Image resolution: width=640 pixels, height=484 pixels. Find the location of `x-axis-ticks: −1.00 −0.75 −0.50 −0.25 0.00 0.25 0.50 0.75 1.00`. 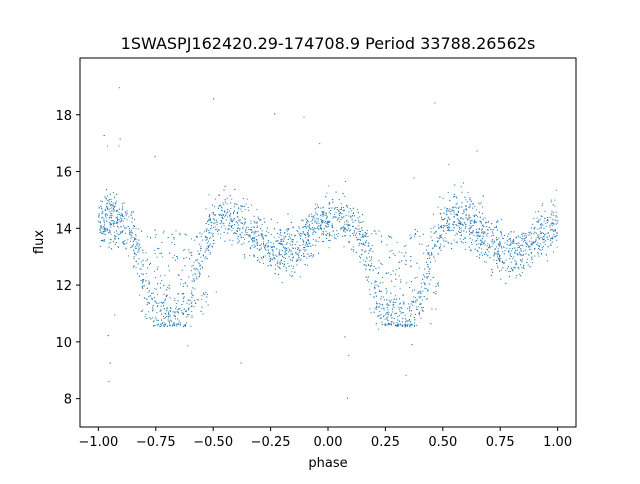

x-axis-ticks: −1.00 −0.75 −0.50 −0.25 0.00 0.25 0.50 0.75 1.00 is located at coordinates (325, 438).